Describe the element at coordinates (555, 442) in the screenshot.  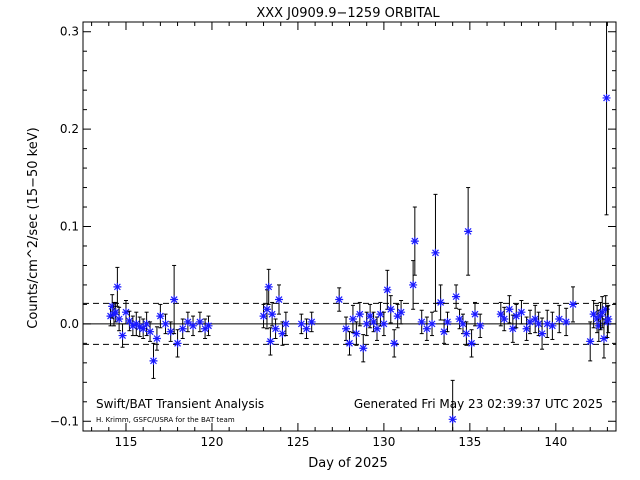
I see `x-tick-label: 140` at that location.